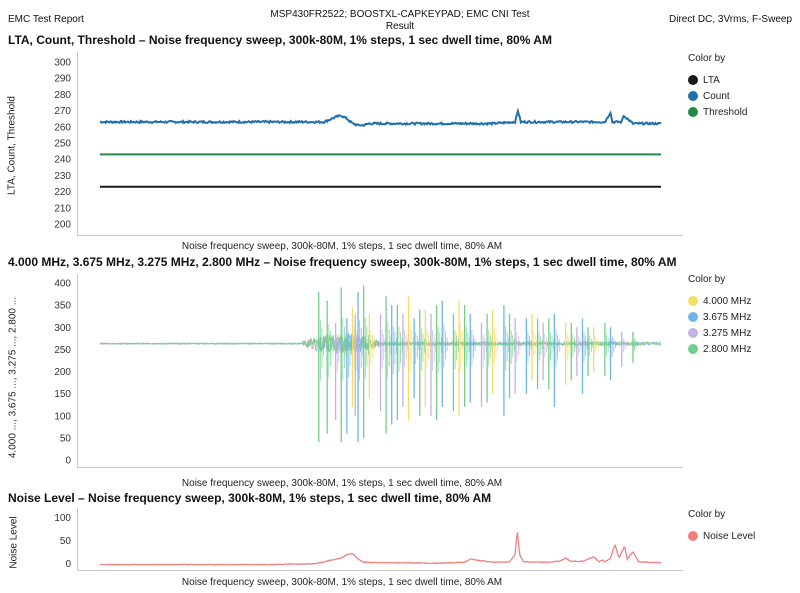 The width and height of the screenshot is (800, 593). What do you see at coordinates (62, 144) in the screenshot?
I see `chart1-y-tick-250: 250` at bounding box center [62, 144].